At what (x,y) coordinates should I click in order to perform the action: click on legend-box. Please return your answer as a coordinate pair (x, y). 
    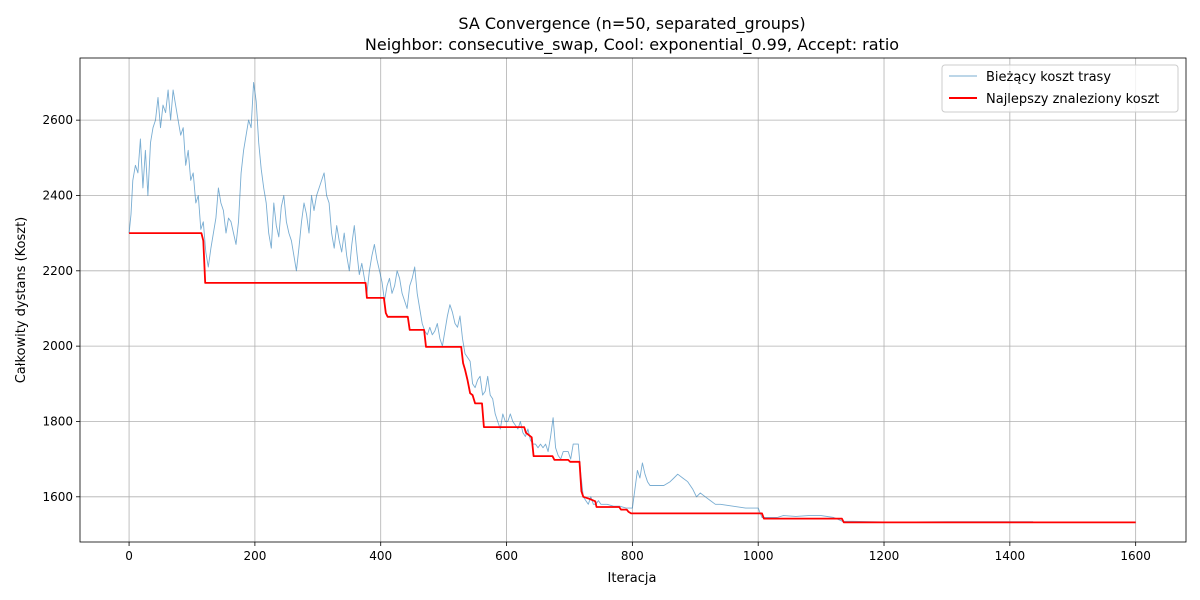
    Looking at the image, I should click on (1060, 88).